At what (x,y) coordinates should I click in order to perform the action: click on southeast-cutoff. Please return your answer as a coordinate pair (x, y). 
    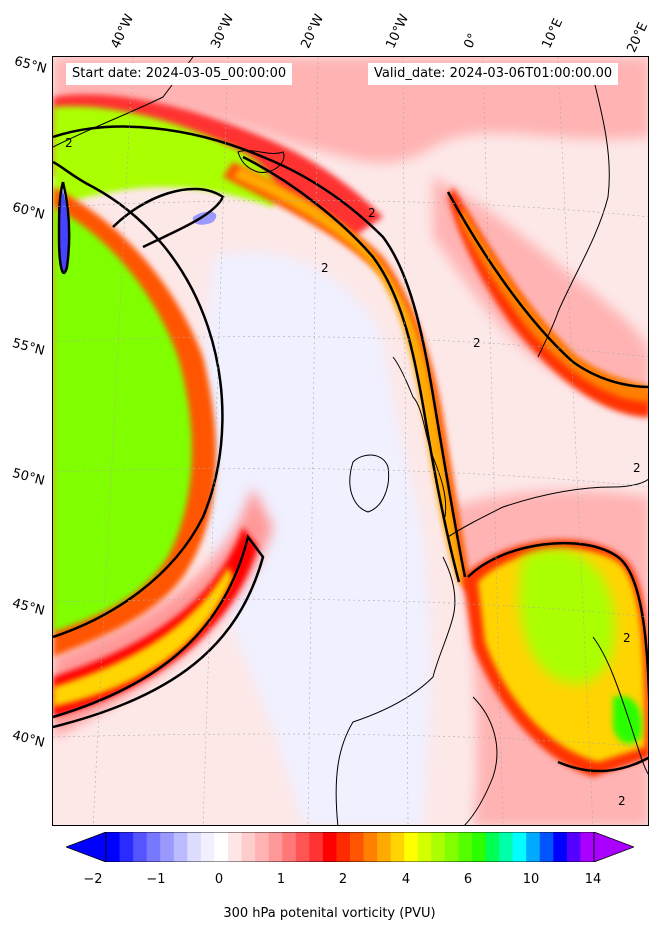
    Looking at the image, I should click on (555, 658).